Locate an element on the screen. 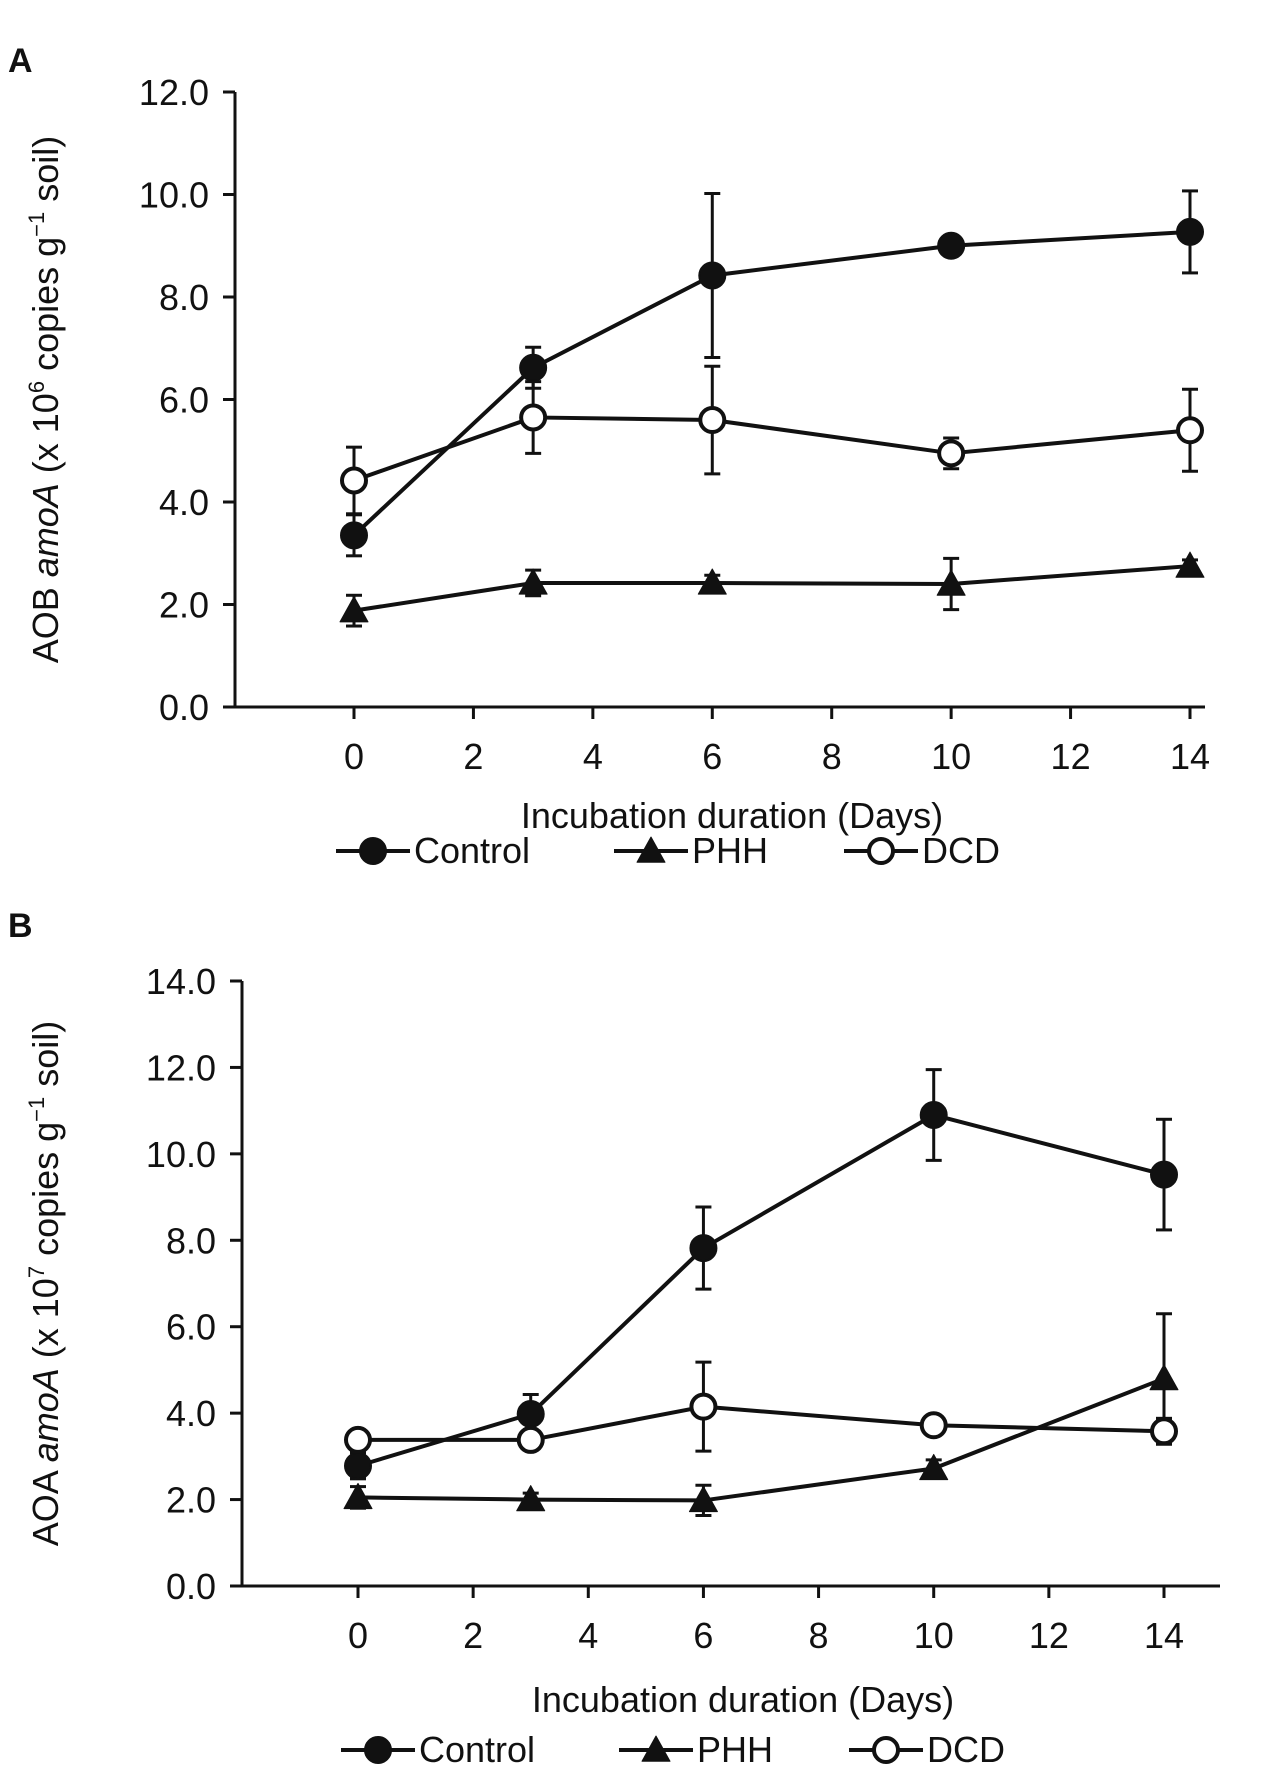 The image size is (1267, 1792). series-dcd is located at coordinates (772, 440).